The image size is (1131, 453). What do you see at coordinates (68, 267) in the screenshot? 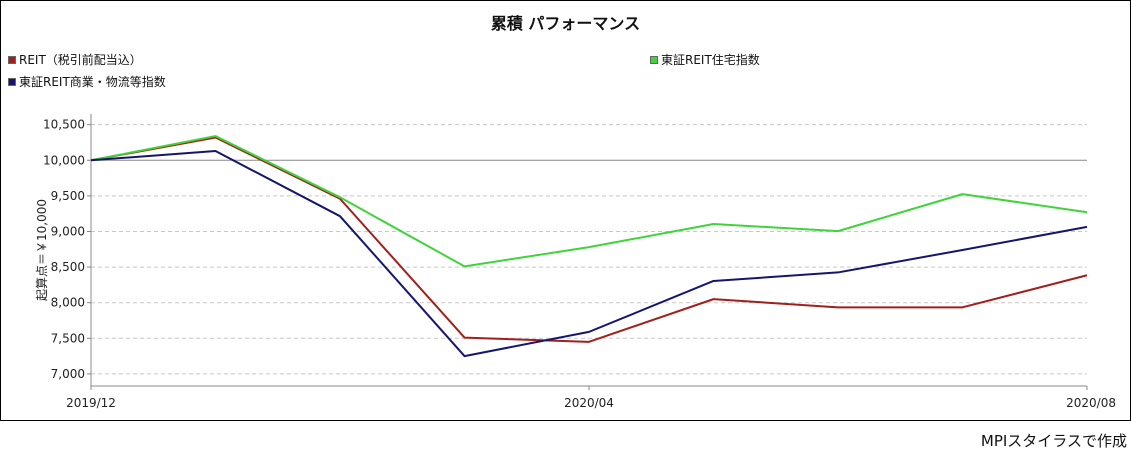
I see `y-tick-label: 8,500` at bounding box center [68, 267].